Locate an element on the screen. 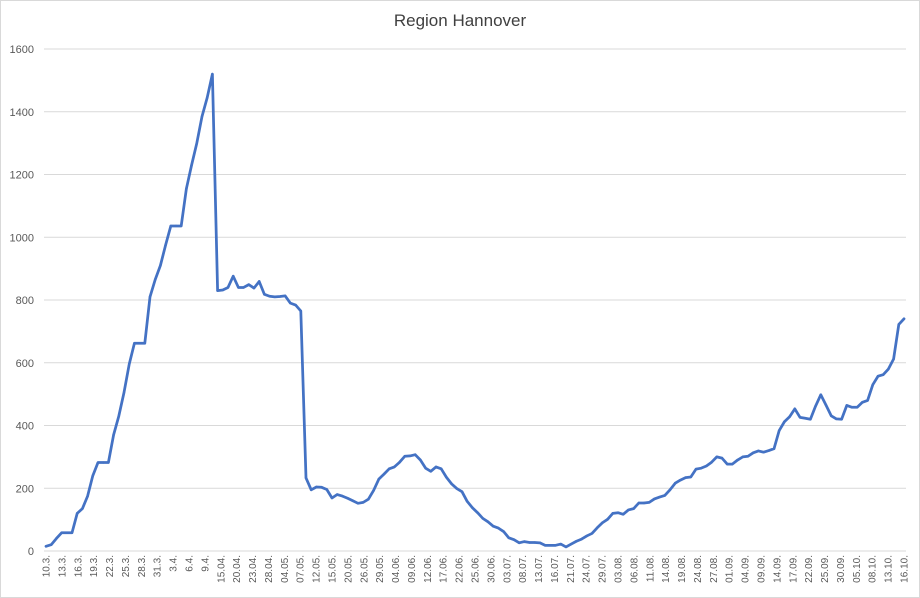 The width and height of the screenshot is (920, 598). x-tick-label: 22.09. is located at coordinates (809, 569).